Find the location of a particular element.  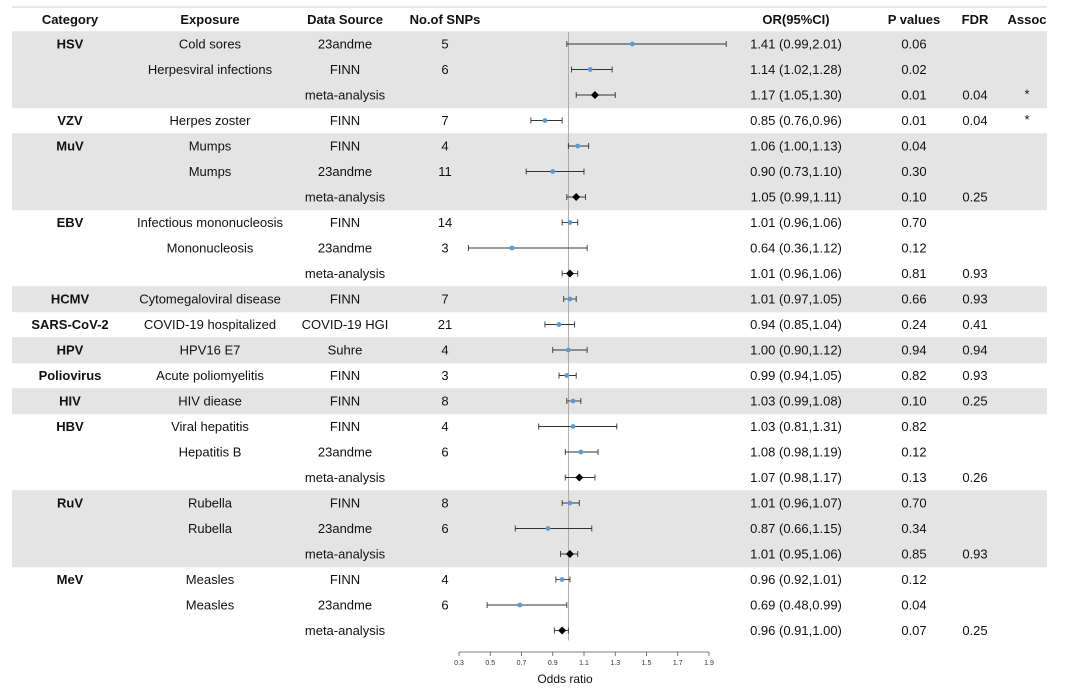

category-cell: HPV is located at coordinates (70, 350).